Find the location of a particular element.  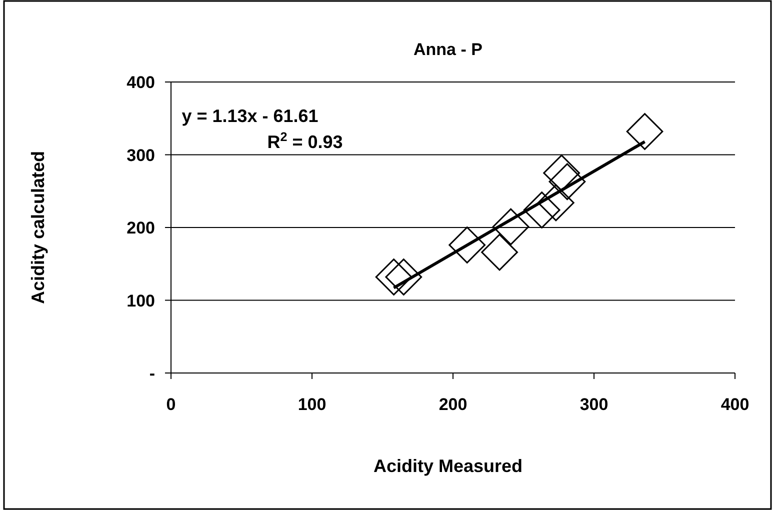

x-axis-title: Acidity Measured is located at coordinates (448, 466).